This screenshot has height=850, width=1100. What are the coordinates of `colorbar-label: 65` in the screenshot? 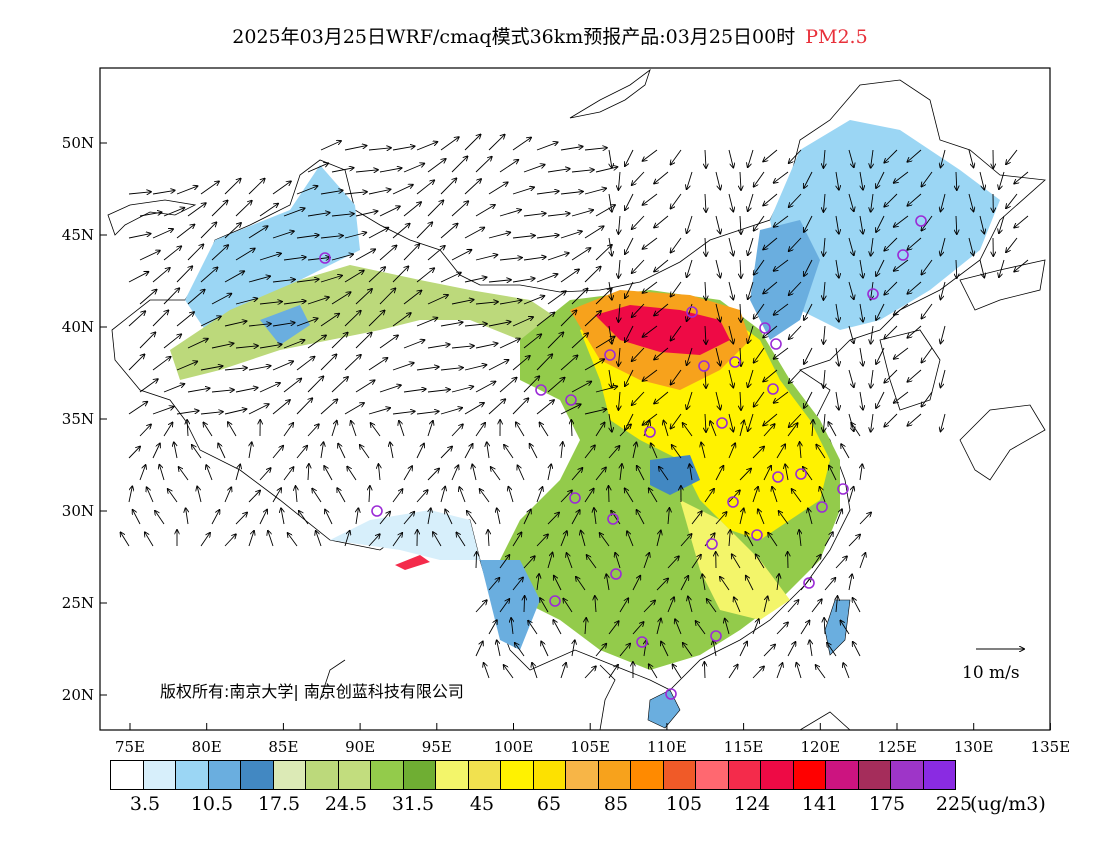 It's located at (549, 804).